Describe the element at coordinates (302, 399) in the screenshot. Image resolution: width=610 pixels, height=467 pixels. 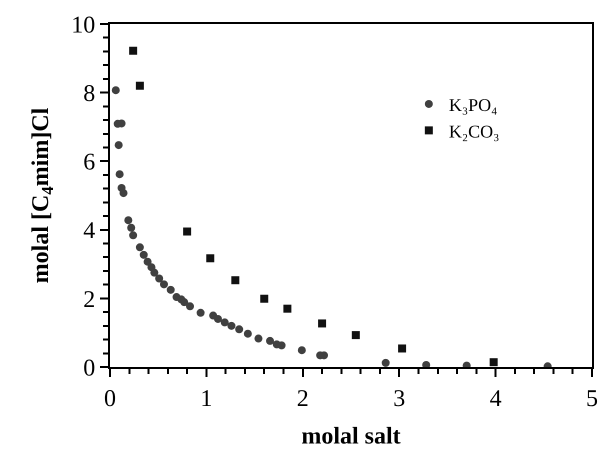
I see `x-tick-label: 2` at that location.